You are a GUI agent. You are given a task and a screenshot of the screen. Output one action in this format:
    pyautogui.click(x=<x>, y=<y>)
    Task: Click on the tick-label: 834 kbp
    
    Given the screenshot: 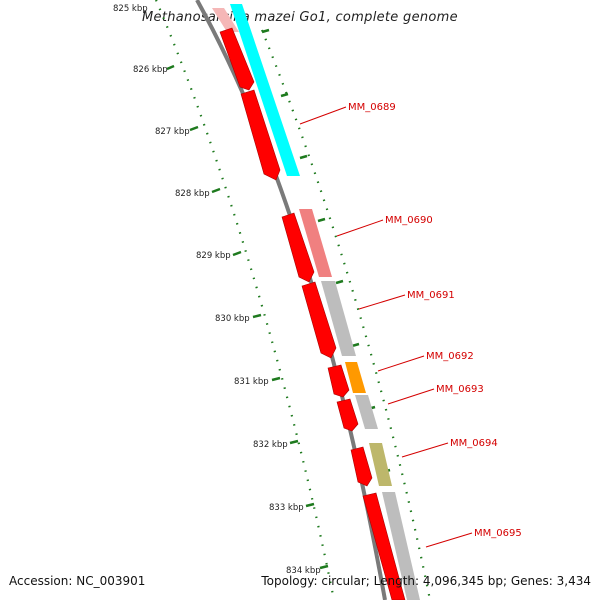 What is the action you would take?
    pyautogui.click(x=303, y=571)
    